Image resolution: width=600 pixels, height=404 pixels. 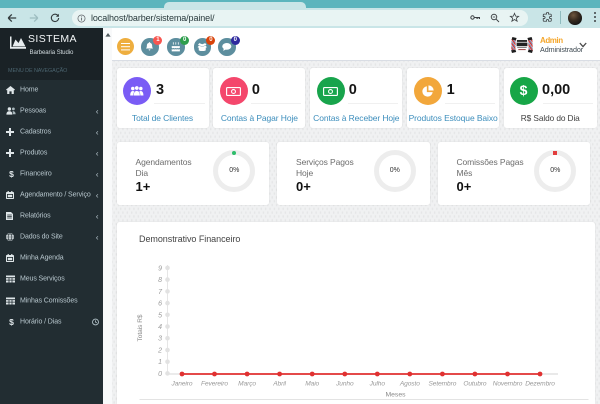 I want to click on svg-text: Novembro, so click(x=507, y=384).